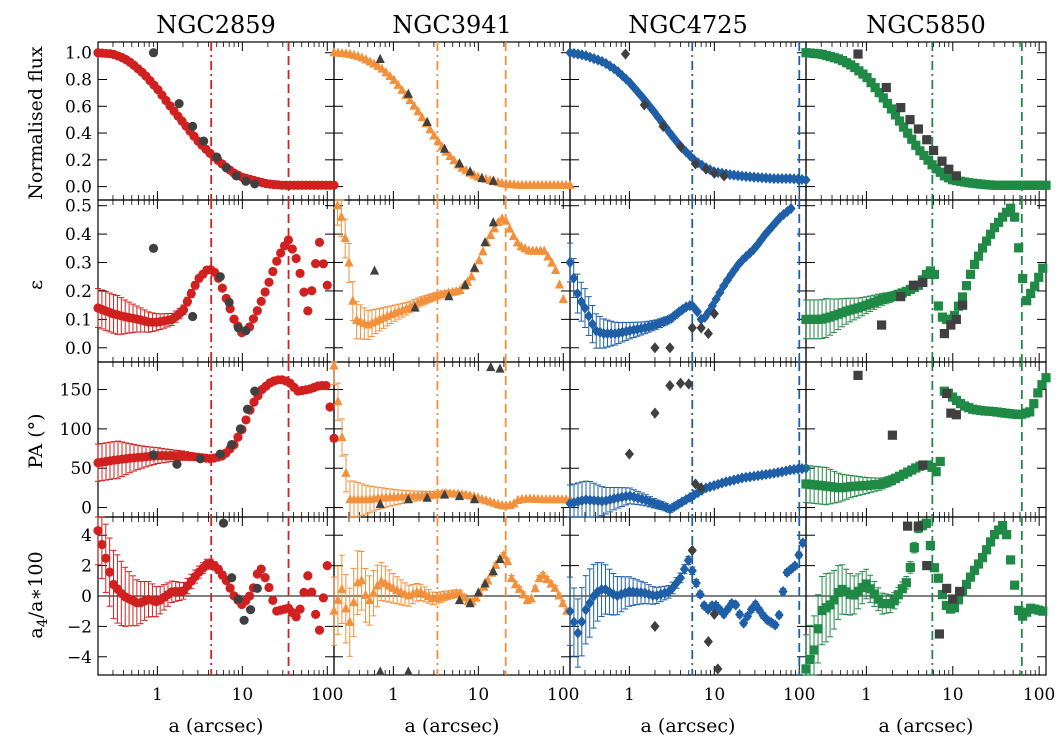 The height and width of the screenshot is (754, 1063). Describe the element at coordinates (452, 281) in the screenshot. I see `panel-ngc3941-ell` at that location.